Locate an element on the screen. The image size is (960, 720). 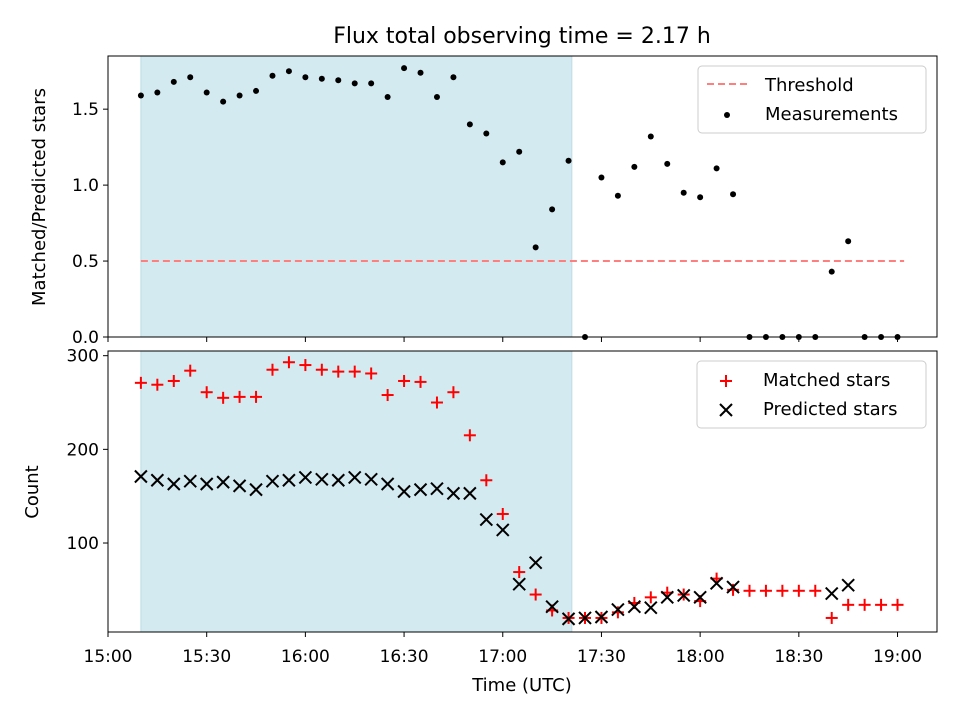
top-y-tick-label: 1.5 is located at coordinates (85, 110).